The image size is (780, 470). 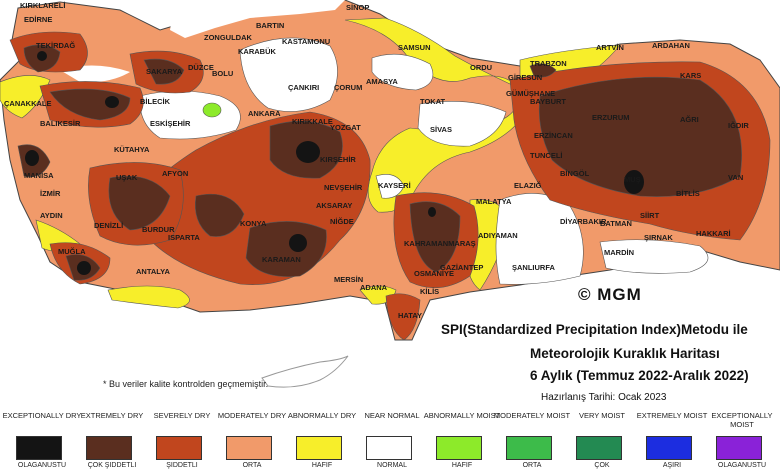 I want to click on city-label: ADIYAMAN, so click(x=498, y=235).